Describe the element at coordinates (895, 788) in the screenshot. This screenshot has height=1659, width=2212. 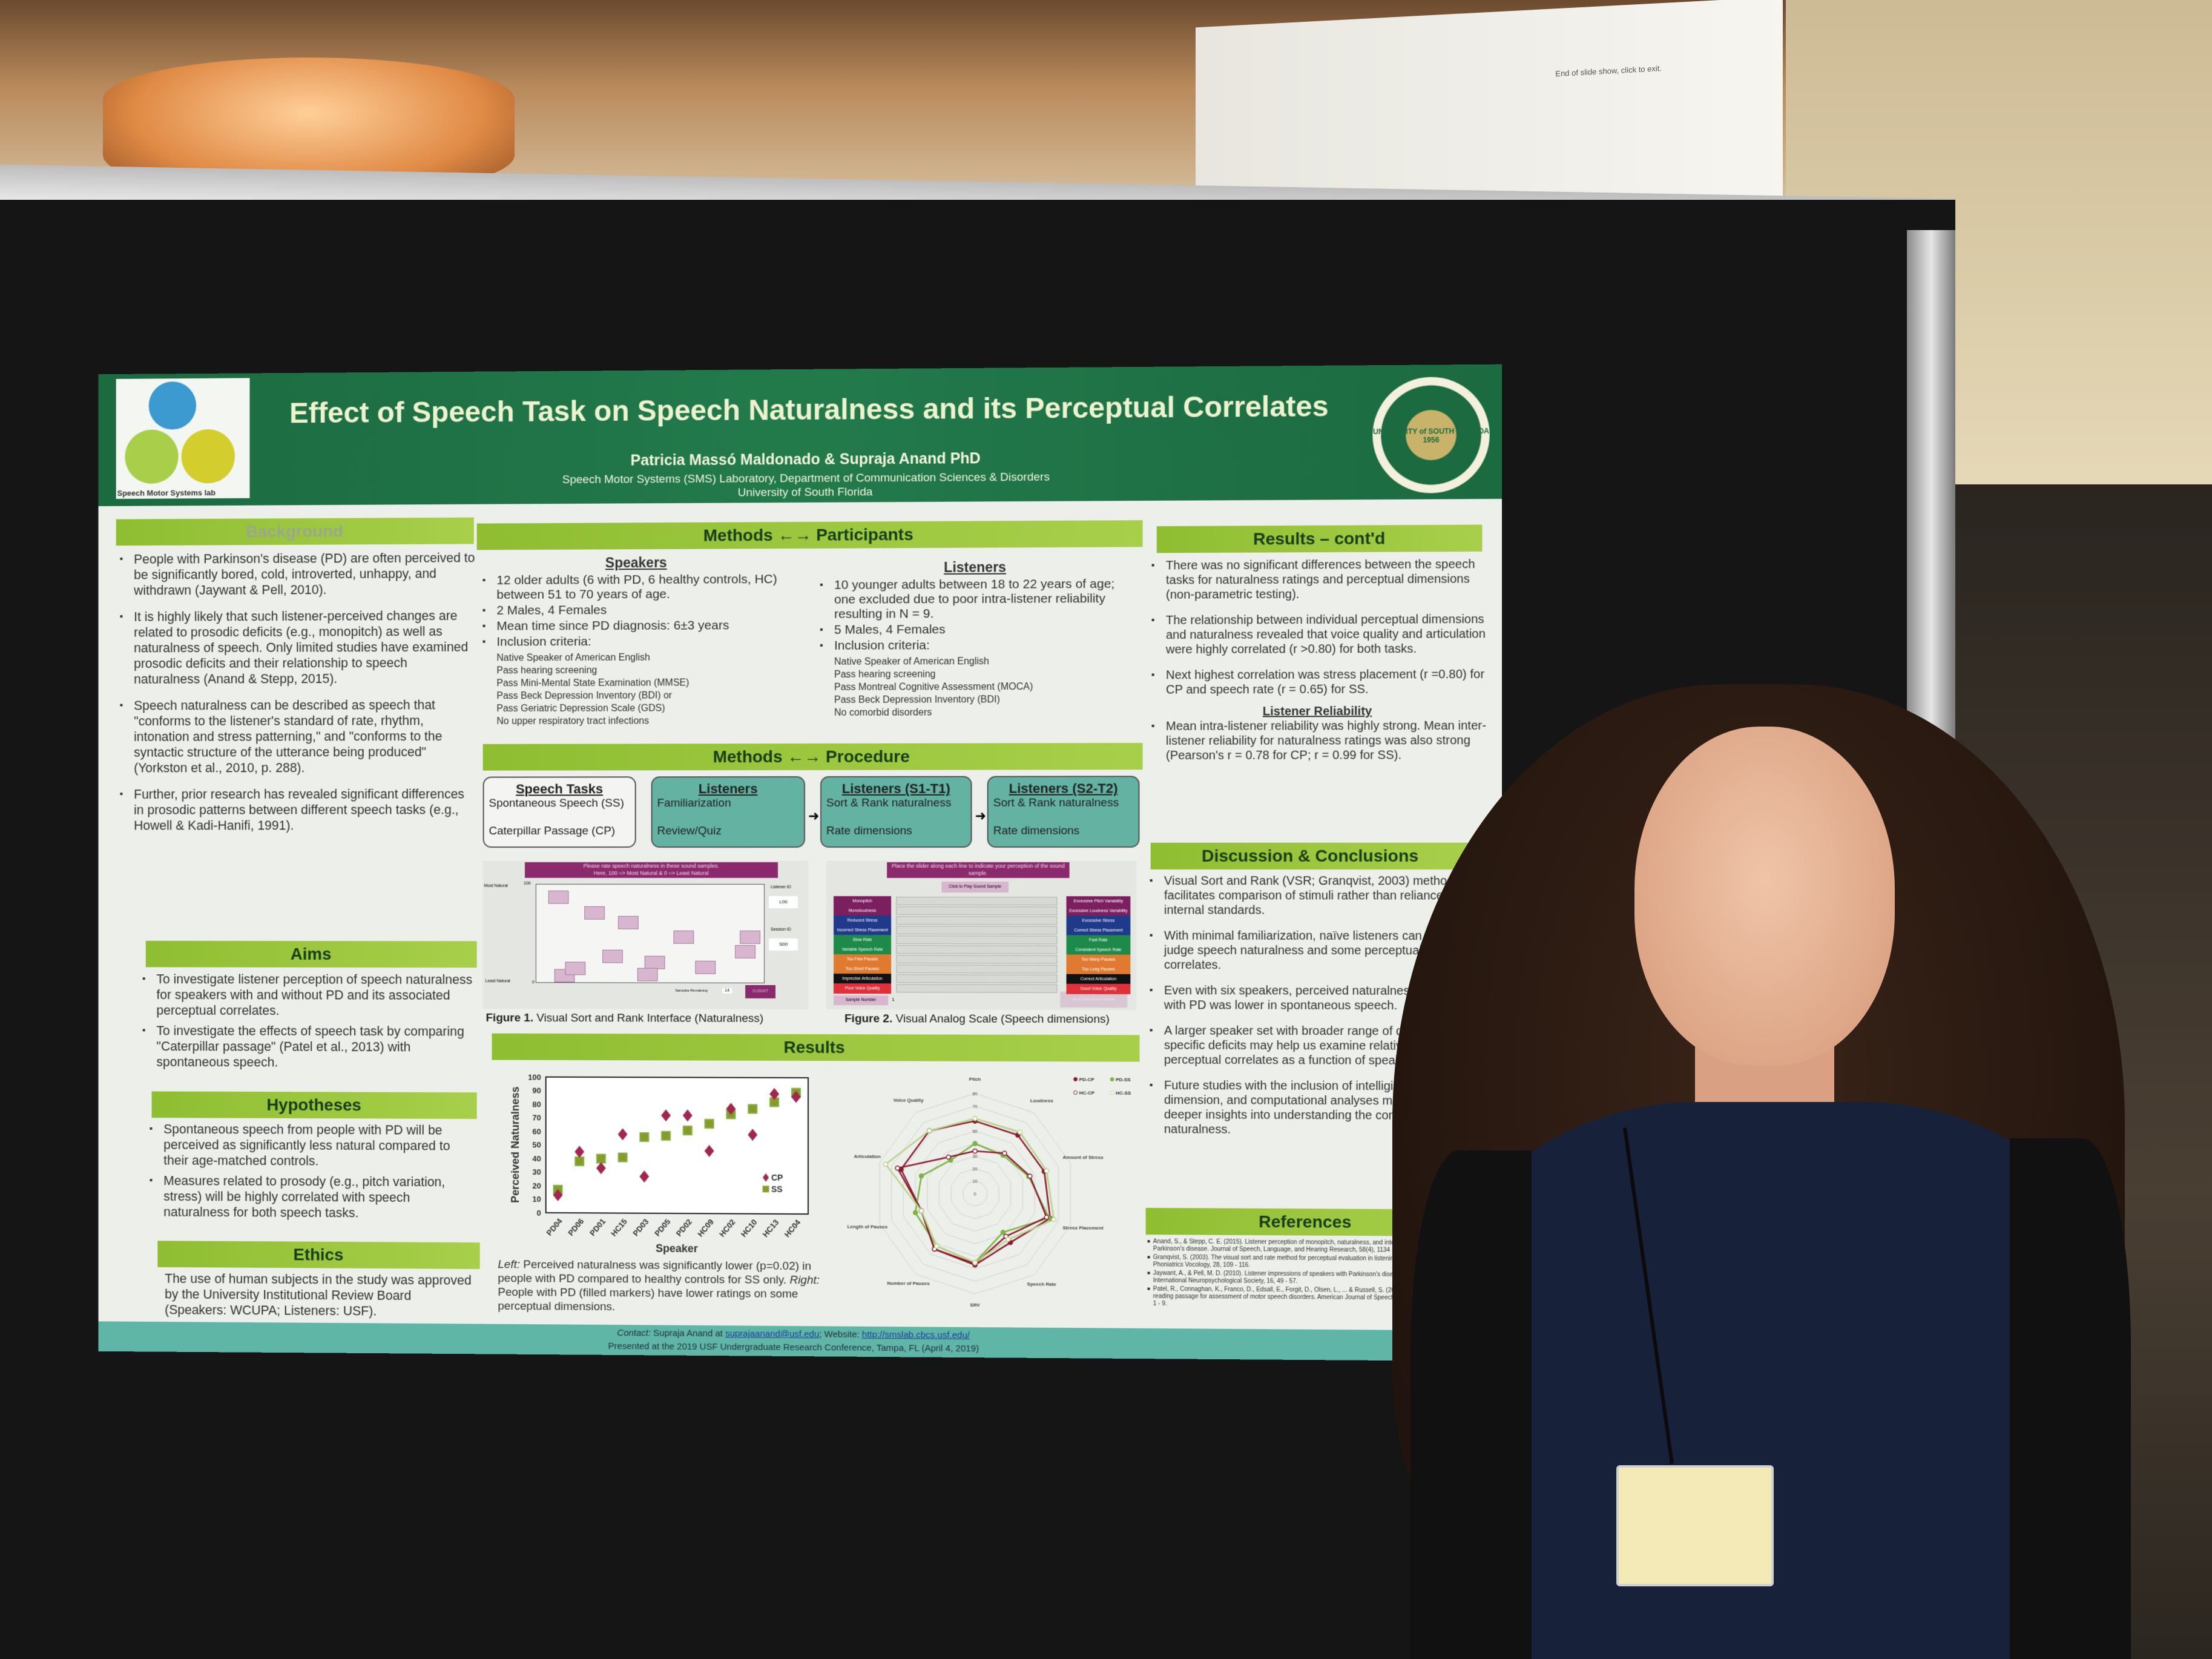
I see `box-title: Listeners (S1-T1)` at that location.